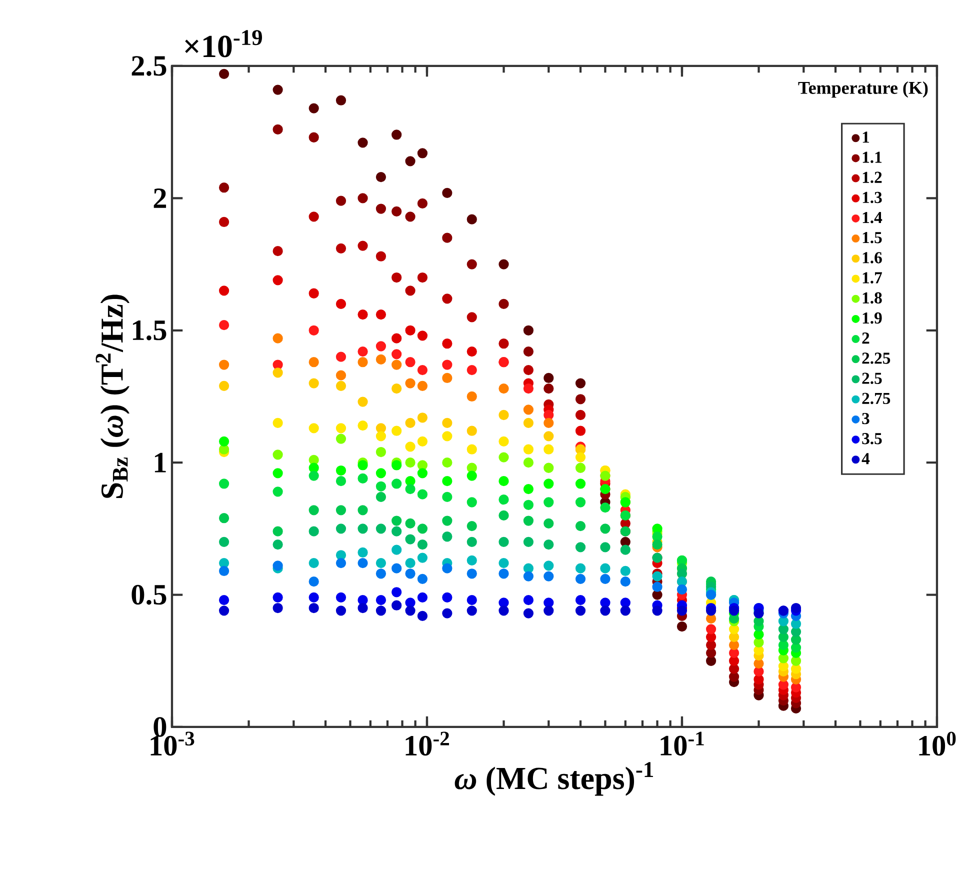 Image resolution: width=975 pixels, height=877 pixels. What do you see at coordinates (872, 218) in the screenshot?
I see `legend-label: 1.4` at bounding box center [872, 218].